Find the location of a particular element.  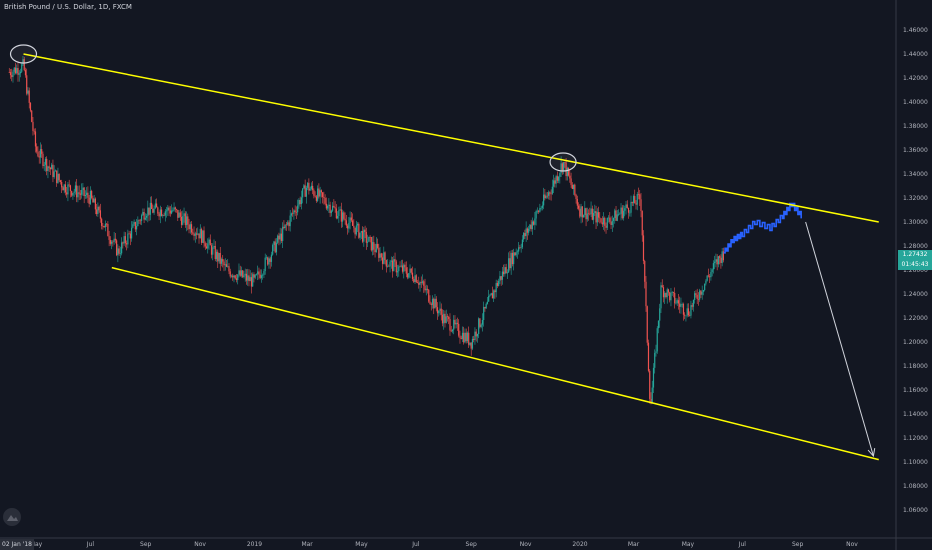

projection-path is located at coordinates (762, 228).